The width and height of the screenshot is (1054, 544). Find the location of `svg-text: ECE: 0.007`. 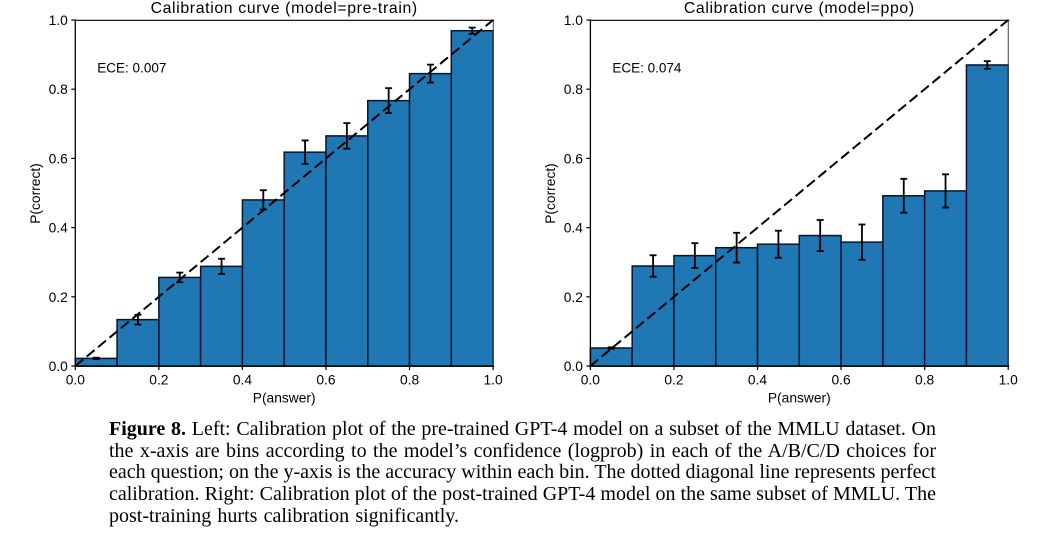

svg-text: ECE: 0.007 is located at coordinates (131, 68).